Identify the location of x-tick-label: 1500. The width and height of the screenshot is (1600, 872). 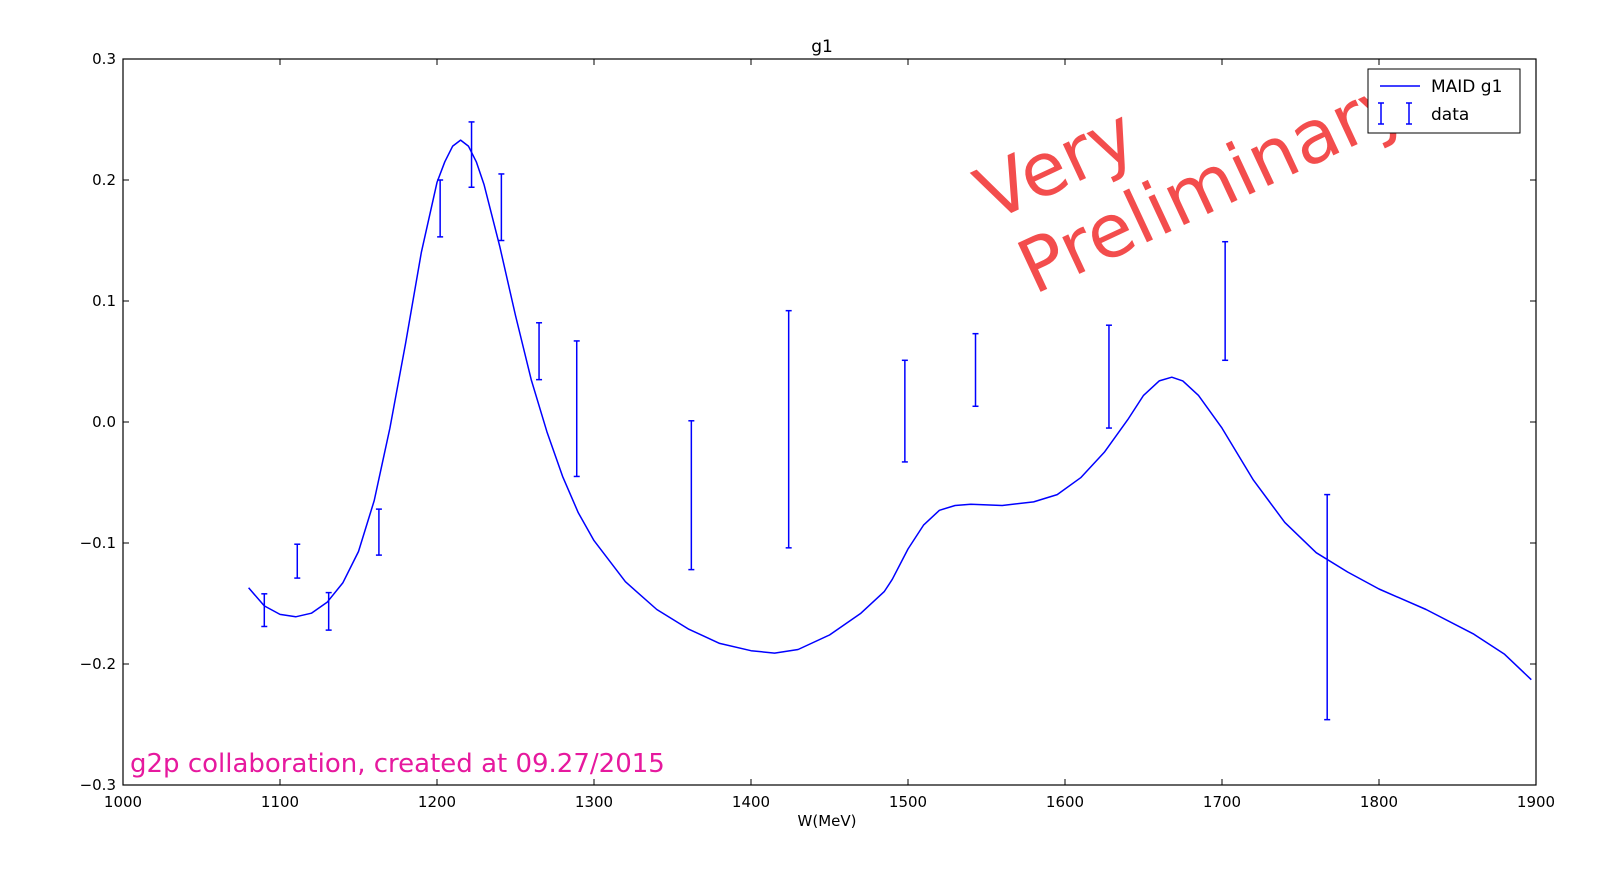
(908, 802).